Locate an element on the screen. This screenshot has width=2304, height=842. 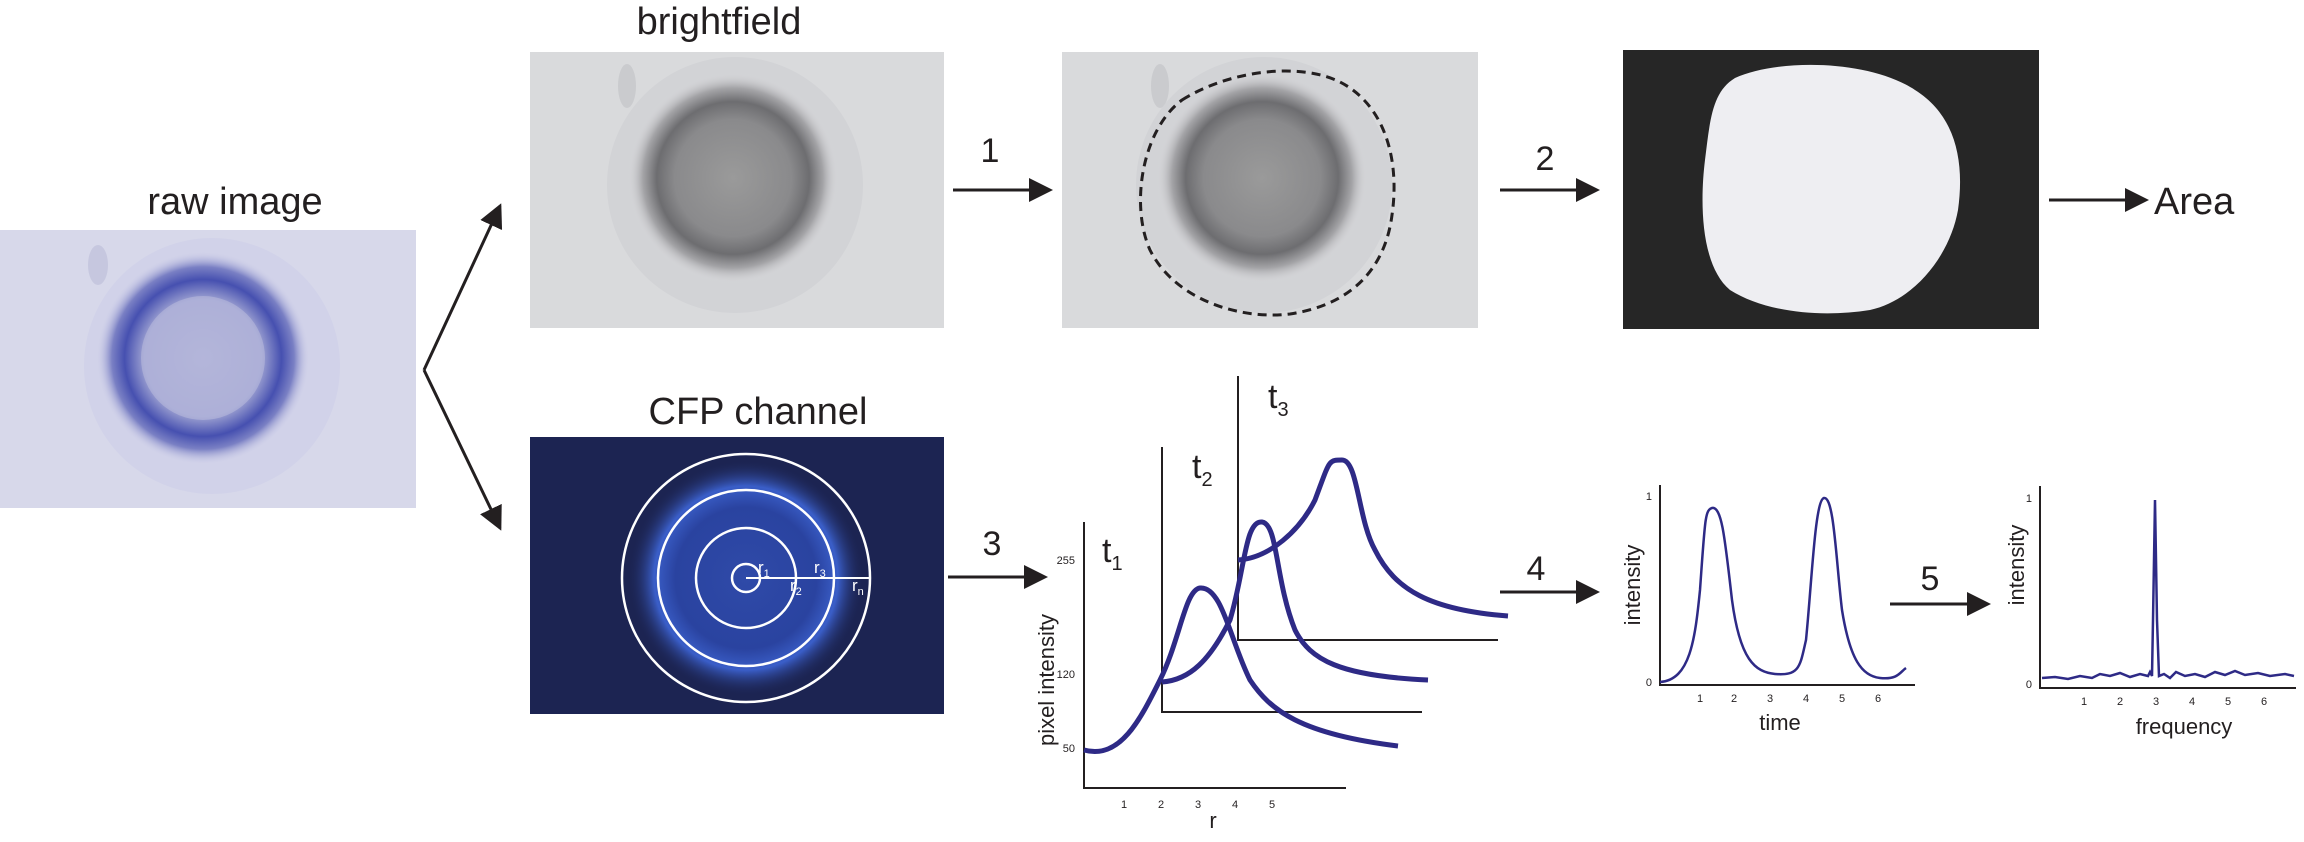
time-xlabel: time is located at coordinates (1780, 722).